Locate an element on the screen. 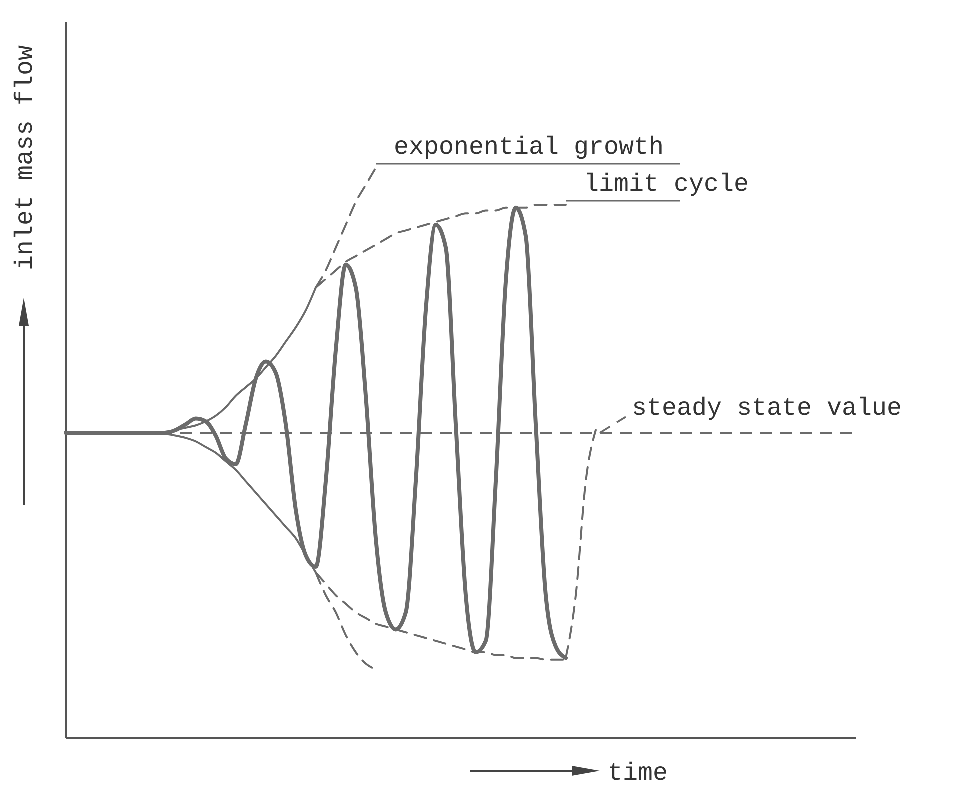  legend-label: steady state value is located at coordinates (767, 409).